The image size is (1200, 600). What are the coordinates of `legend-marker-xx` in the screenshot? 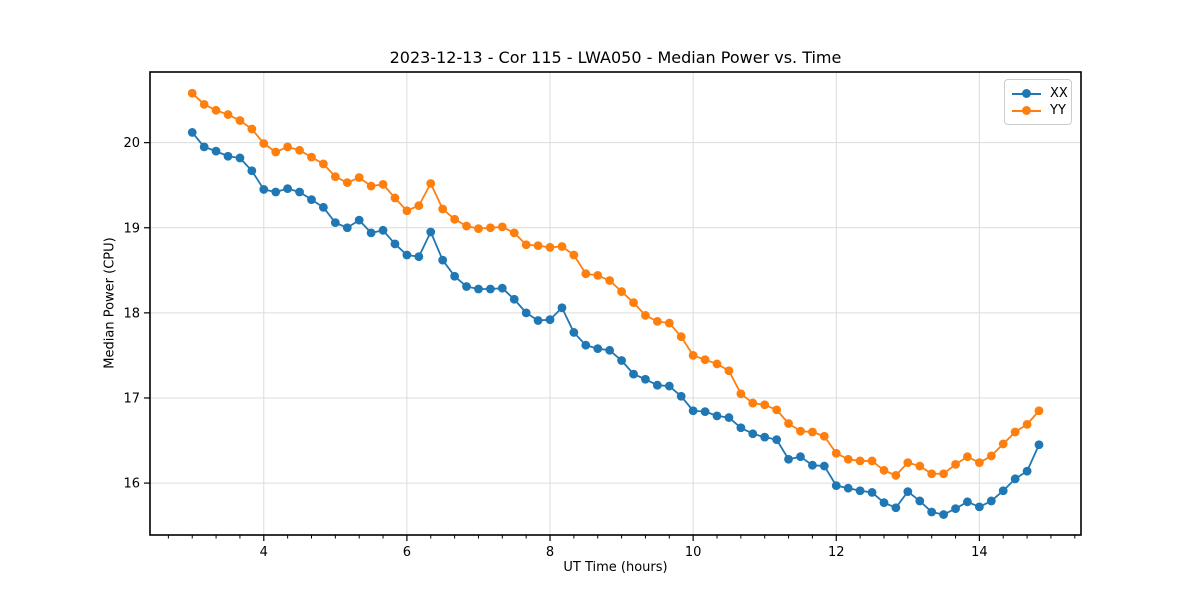 It's located at (1026, 93).